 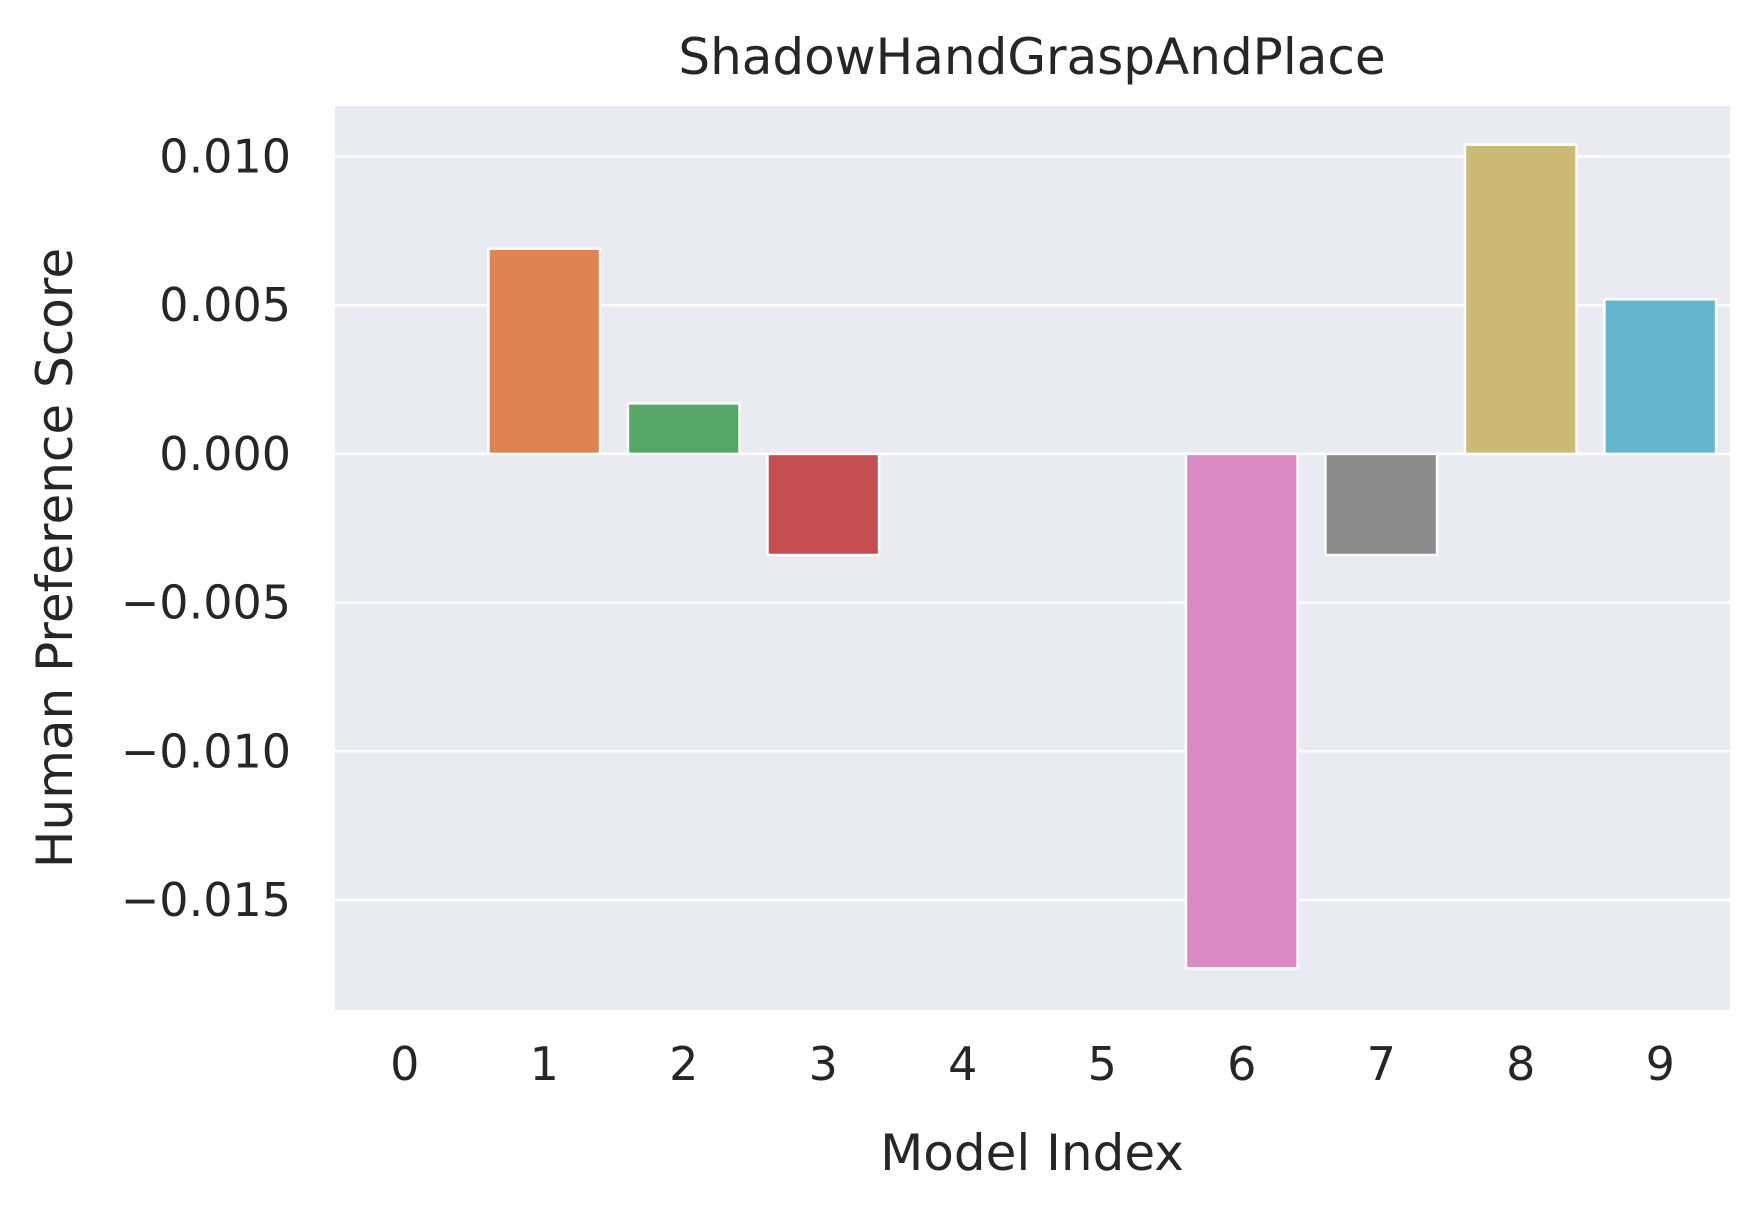 What do you see at coordinates (1102, 1064) in the screenshot?
I see `x-tick-label: 5` at bounding box center [1102, 1064].